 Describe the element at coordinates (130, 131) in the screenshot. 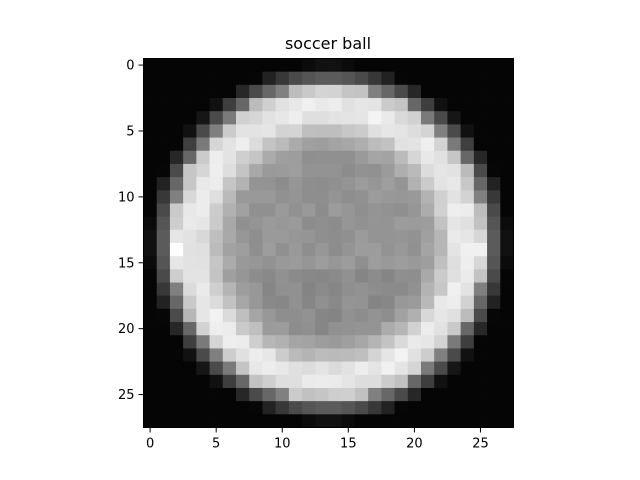

I see `y-tick-label: 5` at that location.